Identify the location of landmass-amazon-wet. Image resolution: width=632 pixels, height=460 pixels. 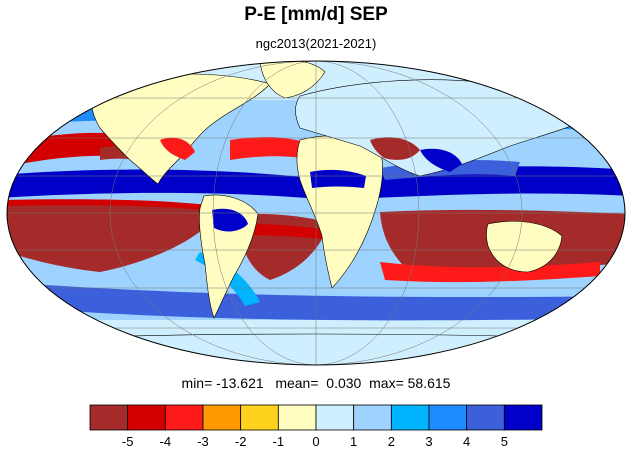
(230, 220).